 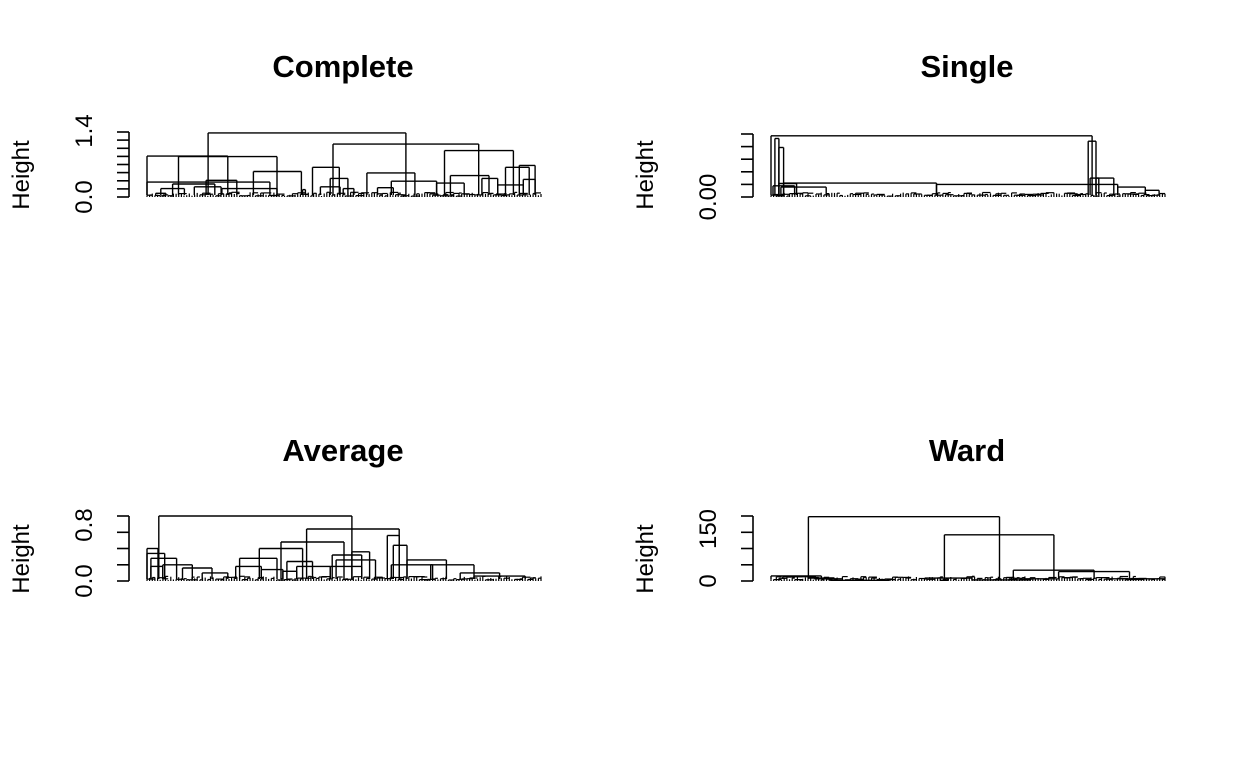 I want to click on chart-title: Average, so click(x=342, y=450).